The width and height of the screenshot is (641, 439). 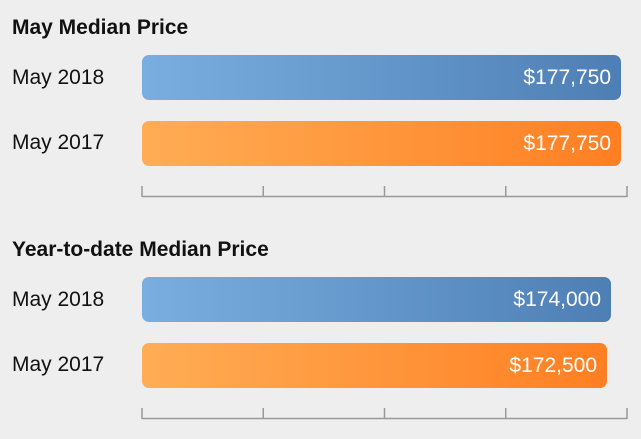 What do you see at coordinates (140, 249) in the screenshot?
I see `chart-title: Year-to-date Median Price` at bounding box center [140, 249].